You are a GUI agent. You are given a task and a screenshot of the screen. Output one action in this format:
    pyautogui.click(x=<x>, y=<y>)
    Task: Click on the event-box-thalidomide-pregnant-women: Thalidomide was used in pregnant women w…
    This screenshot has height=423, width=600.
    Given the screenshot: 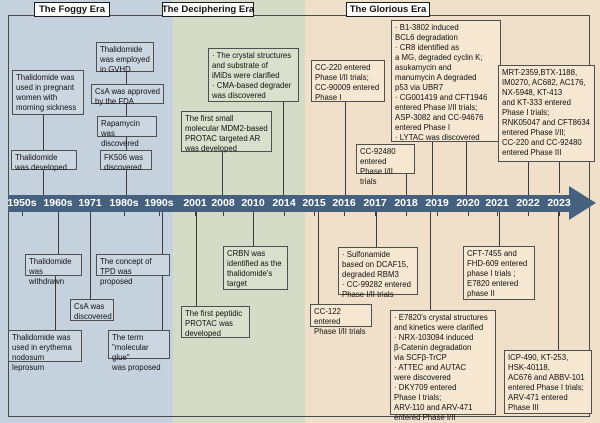 What is the action you would take?
    pyautogui.click(x=48, y=92)
    